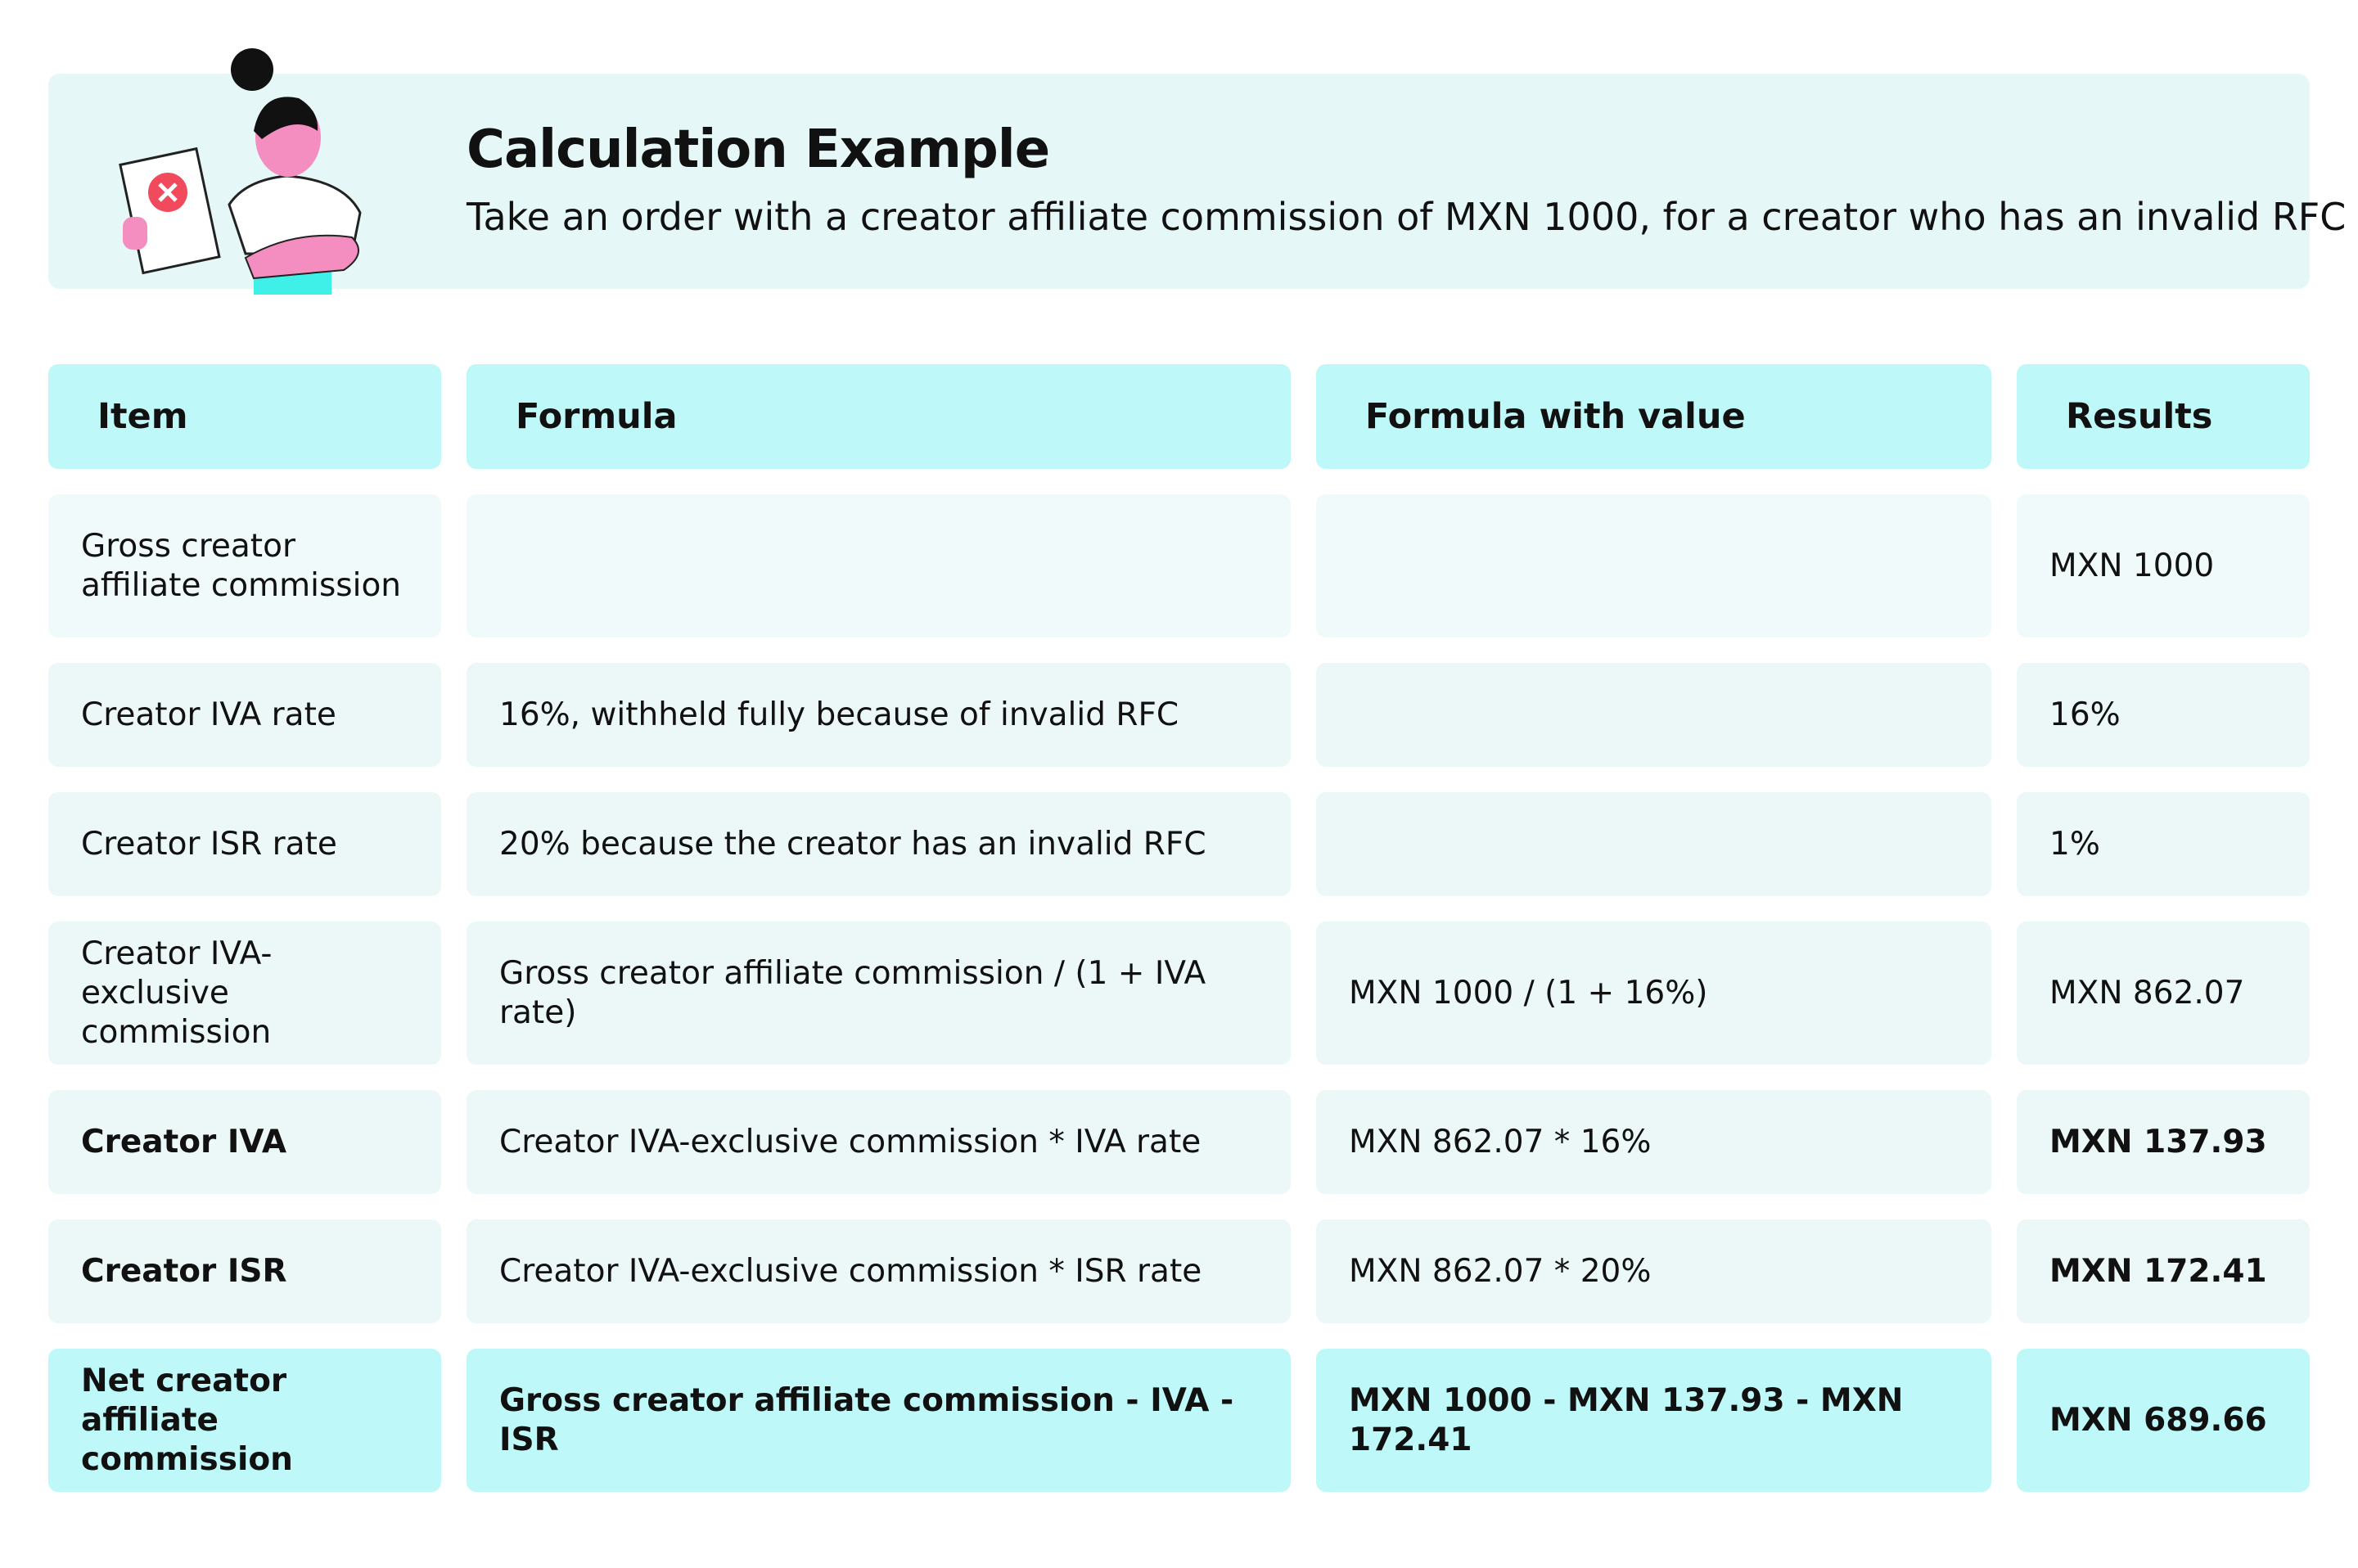  I want to click on column-header: Item, so click(244, 416).